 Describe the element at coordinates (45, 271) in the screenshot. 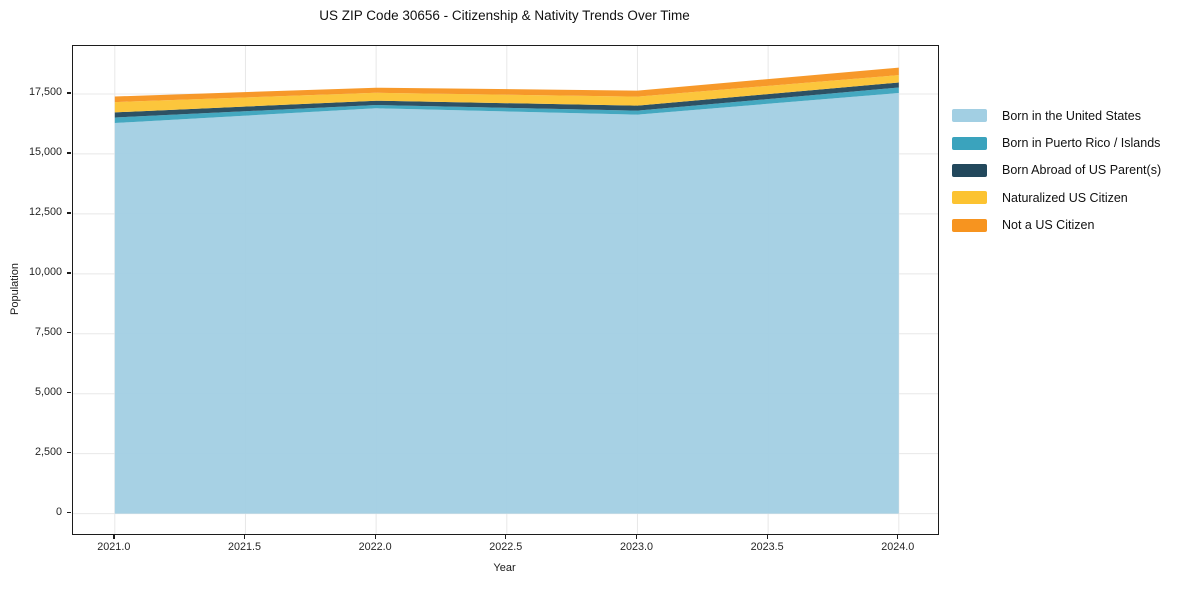

I see `y-tick-label: 10,000` at that location.